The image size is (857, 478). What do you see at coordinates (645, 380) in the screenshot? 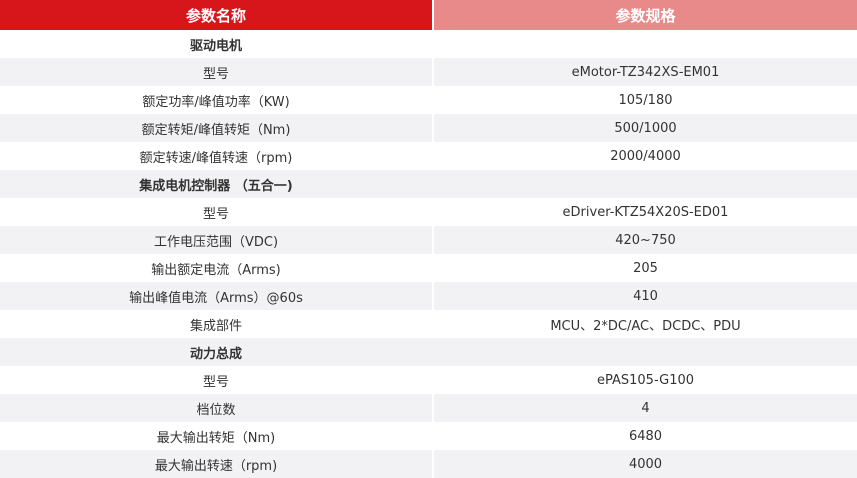
I see `param-value: ePAS105-G100` at bounding box center [645, 380].